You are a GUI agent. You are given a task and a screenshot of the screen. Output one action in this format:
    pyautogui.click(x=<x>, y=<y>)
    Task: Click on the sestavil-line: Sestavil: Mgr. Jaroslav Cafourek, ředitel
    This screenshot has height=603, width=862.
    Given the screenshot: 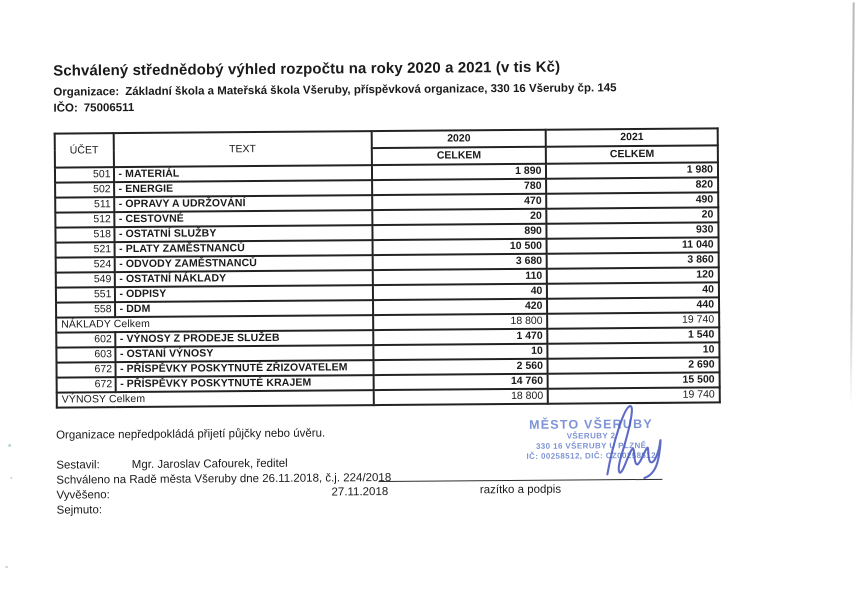 What is the action you would take?
    pyautogui.click(x=172, y=465)
    